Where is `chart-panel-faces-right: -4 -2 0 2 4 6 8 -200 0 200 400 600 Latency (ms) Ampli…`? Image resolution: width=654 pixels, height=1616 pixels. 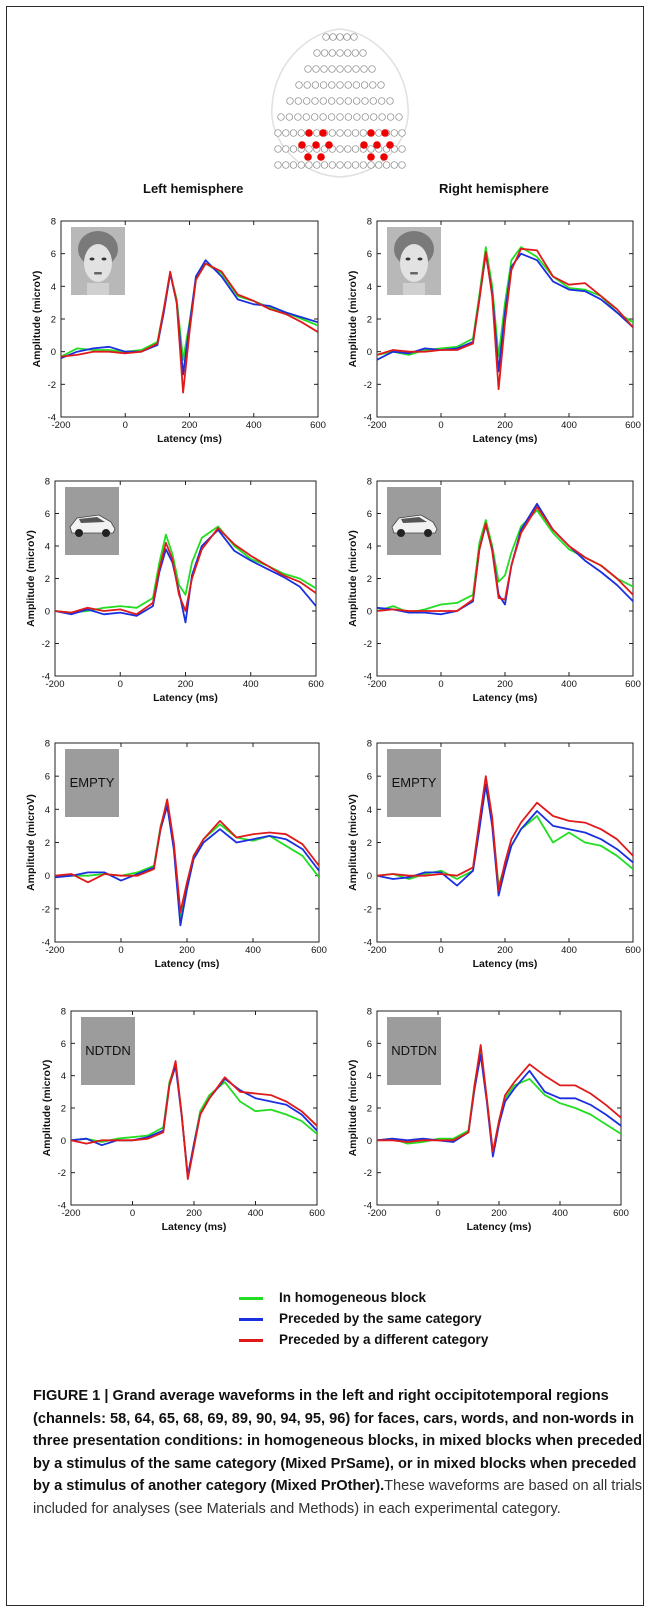
chart-panel-faces-right: -4 -2 0 2 4 6 8 -200 0 200 400 600 Latency (ms) Ampli… is located at coordinates (494, 331).